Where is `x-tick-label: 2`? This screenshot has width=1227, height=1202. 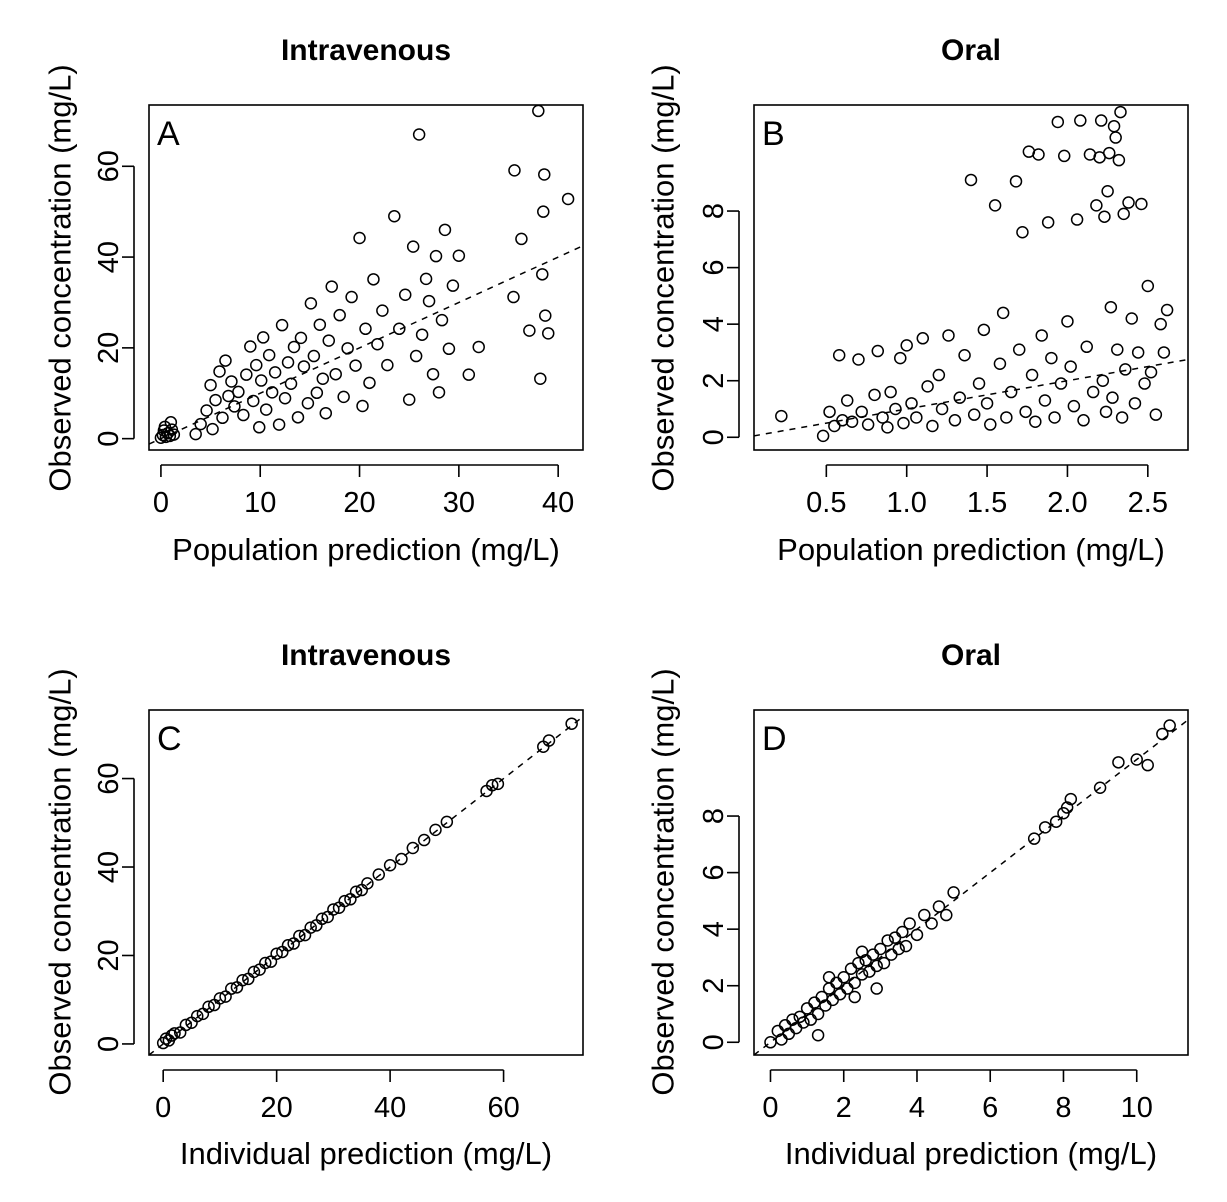
x-tick-label: 2 is located at coordinates (844, 1108).